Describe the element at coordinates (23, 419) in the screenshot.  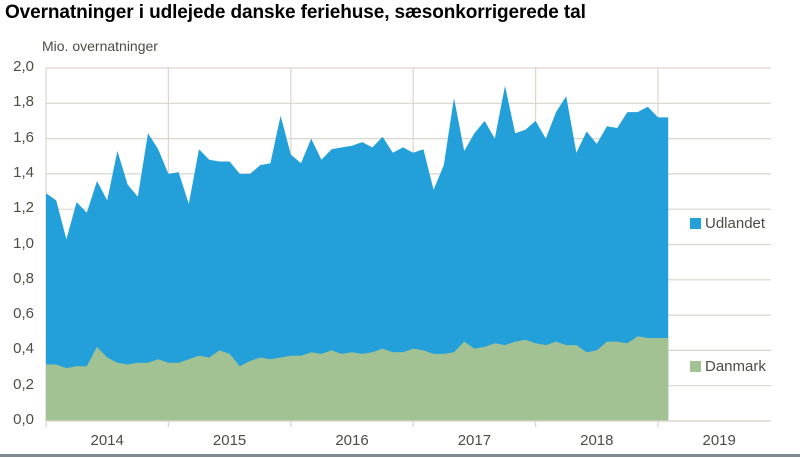
I see `y-tick: 0,0` at that location.